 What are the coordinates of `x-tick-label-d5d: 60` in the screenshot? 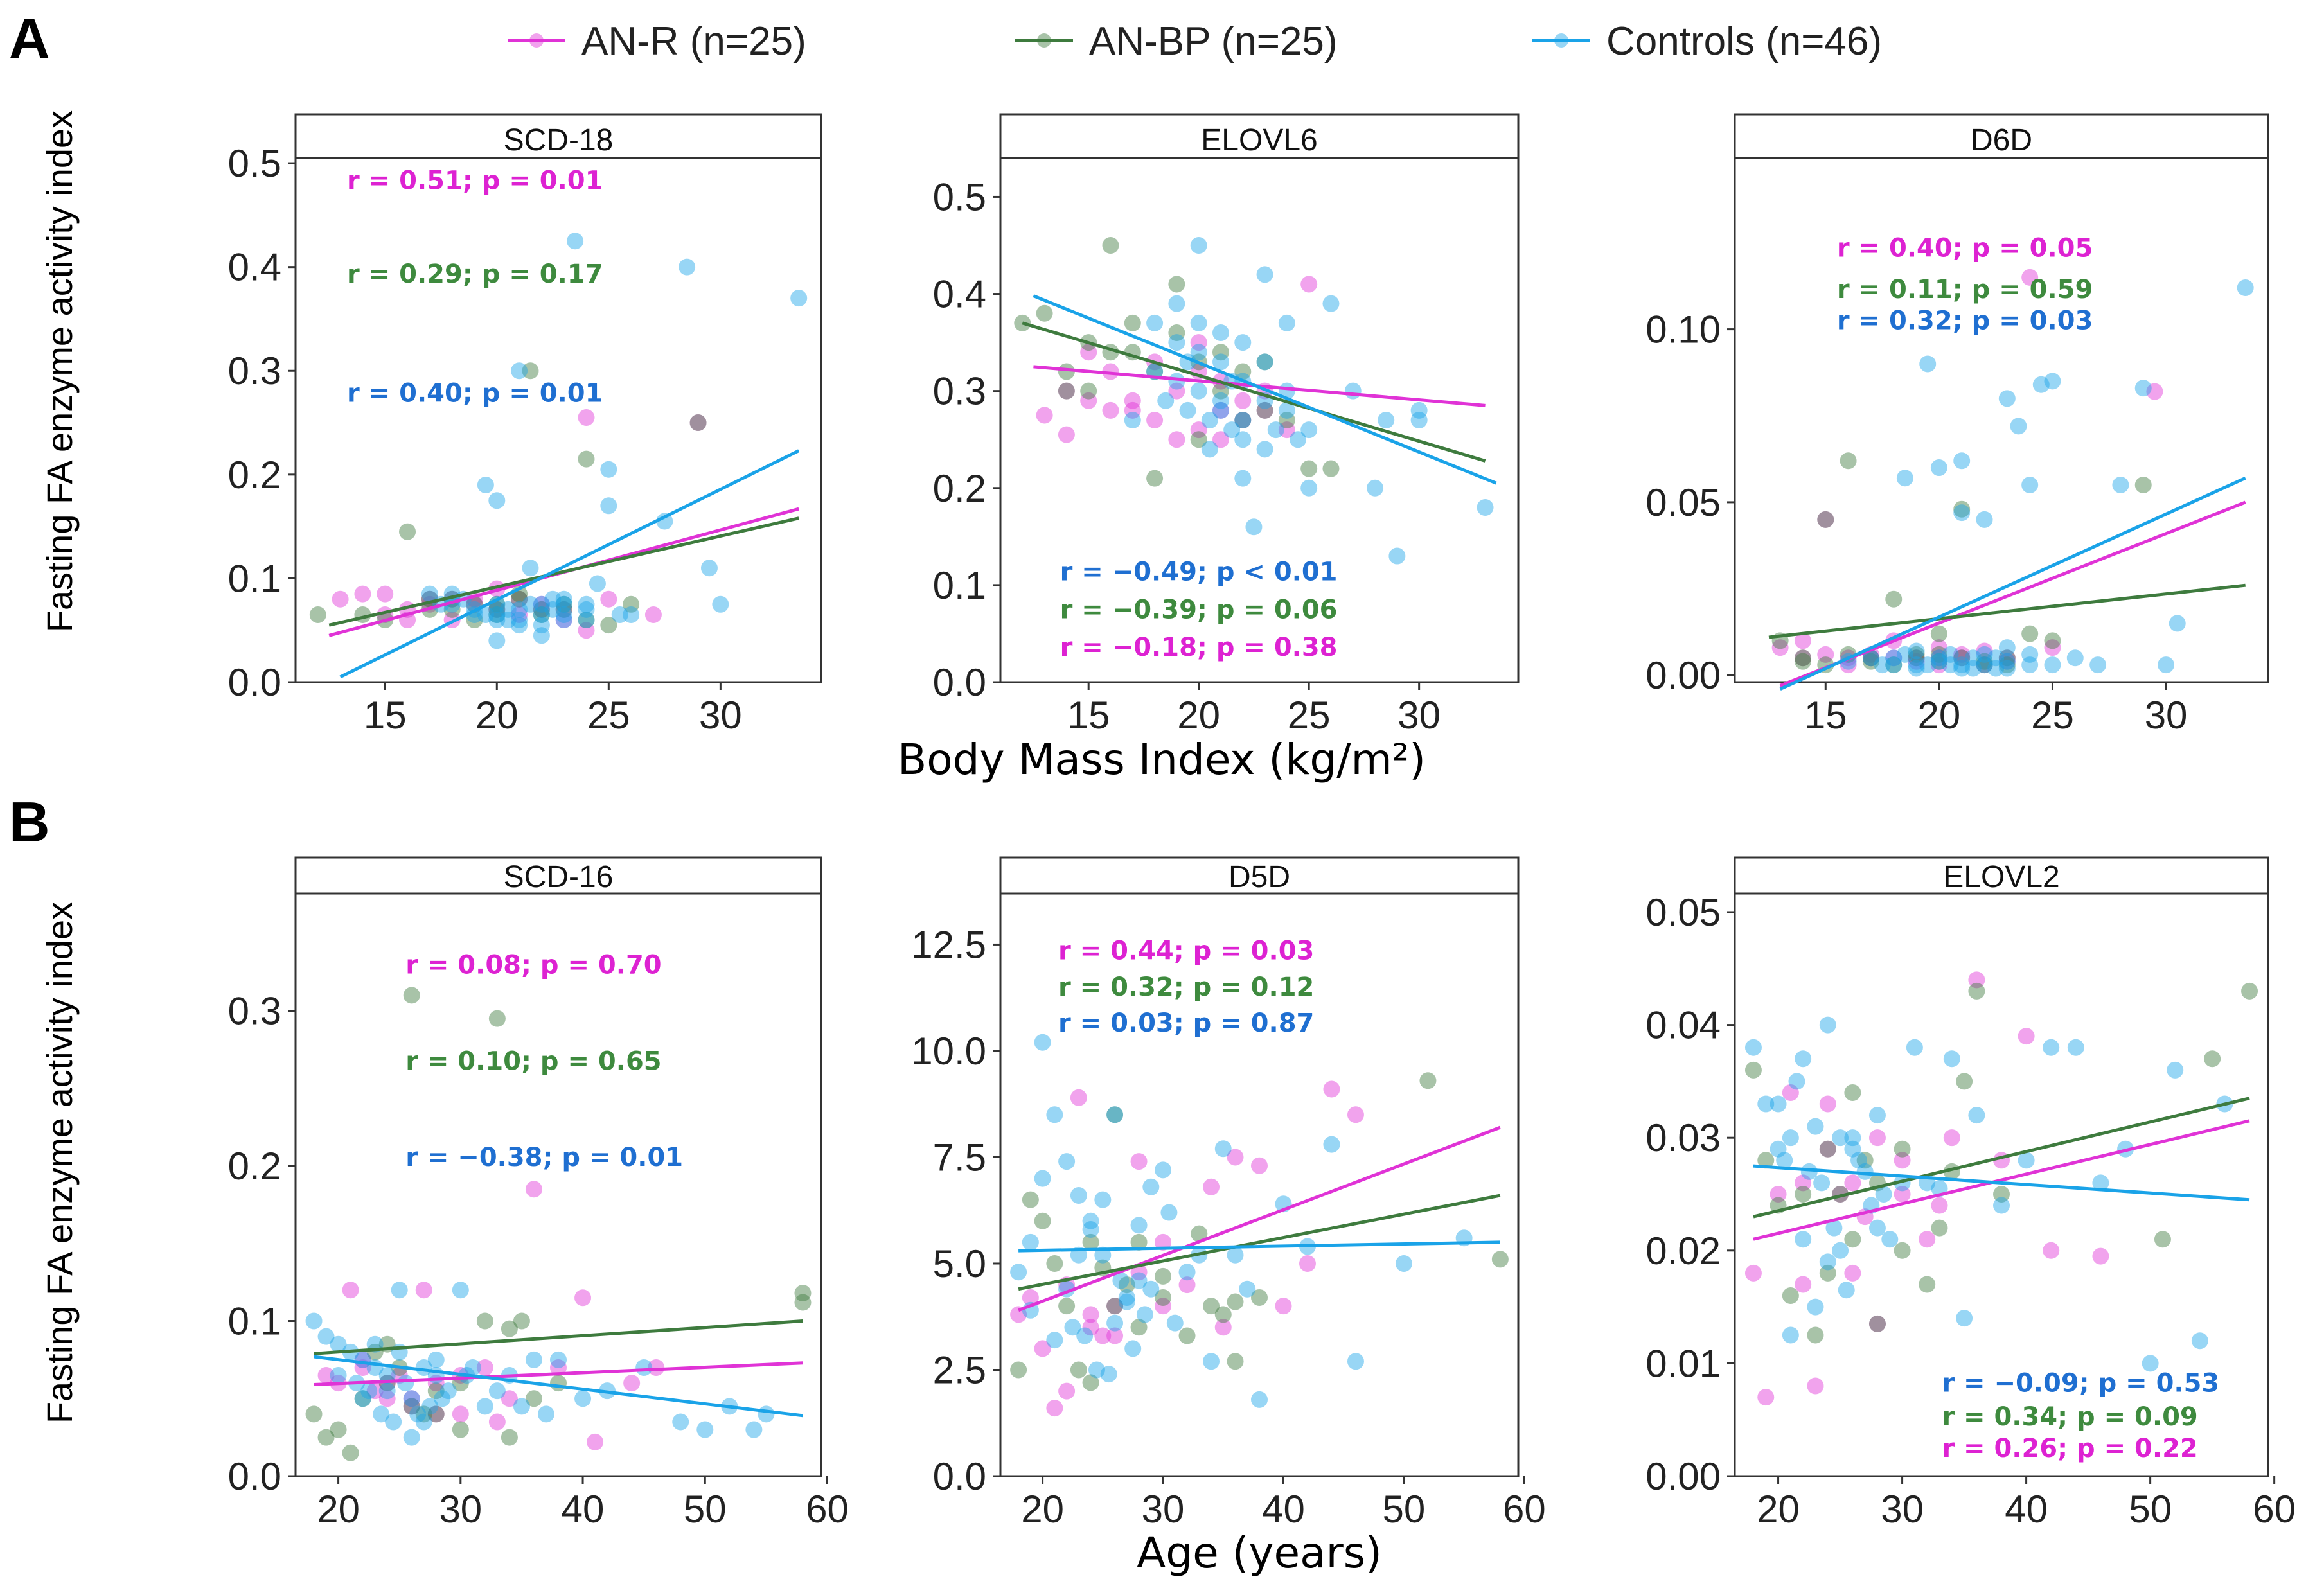 It's located at (1524, 1509).